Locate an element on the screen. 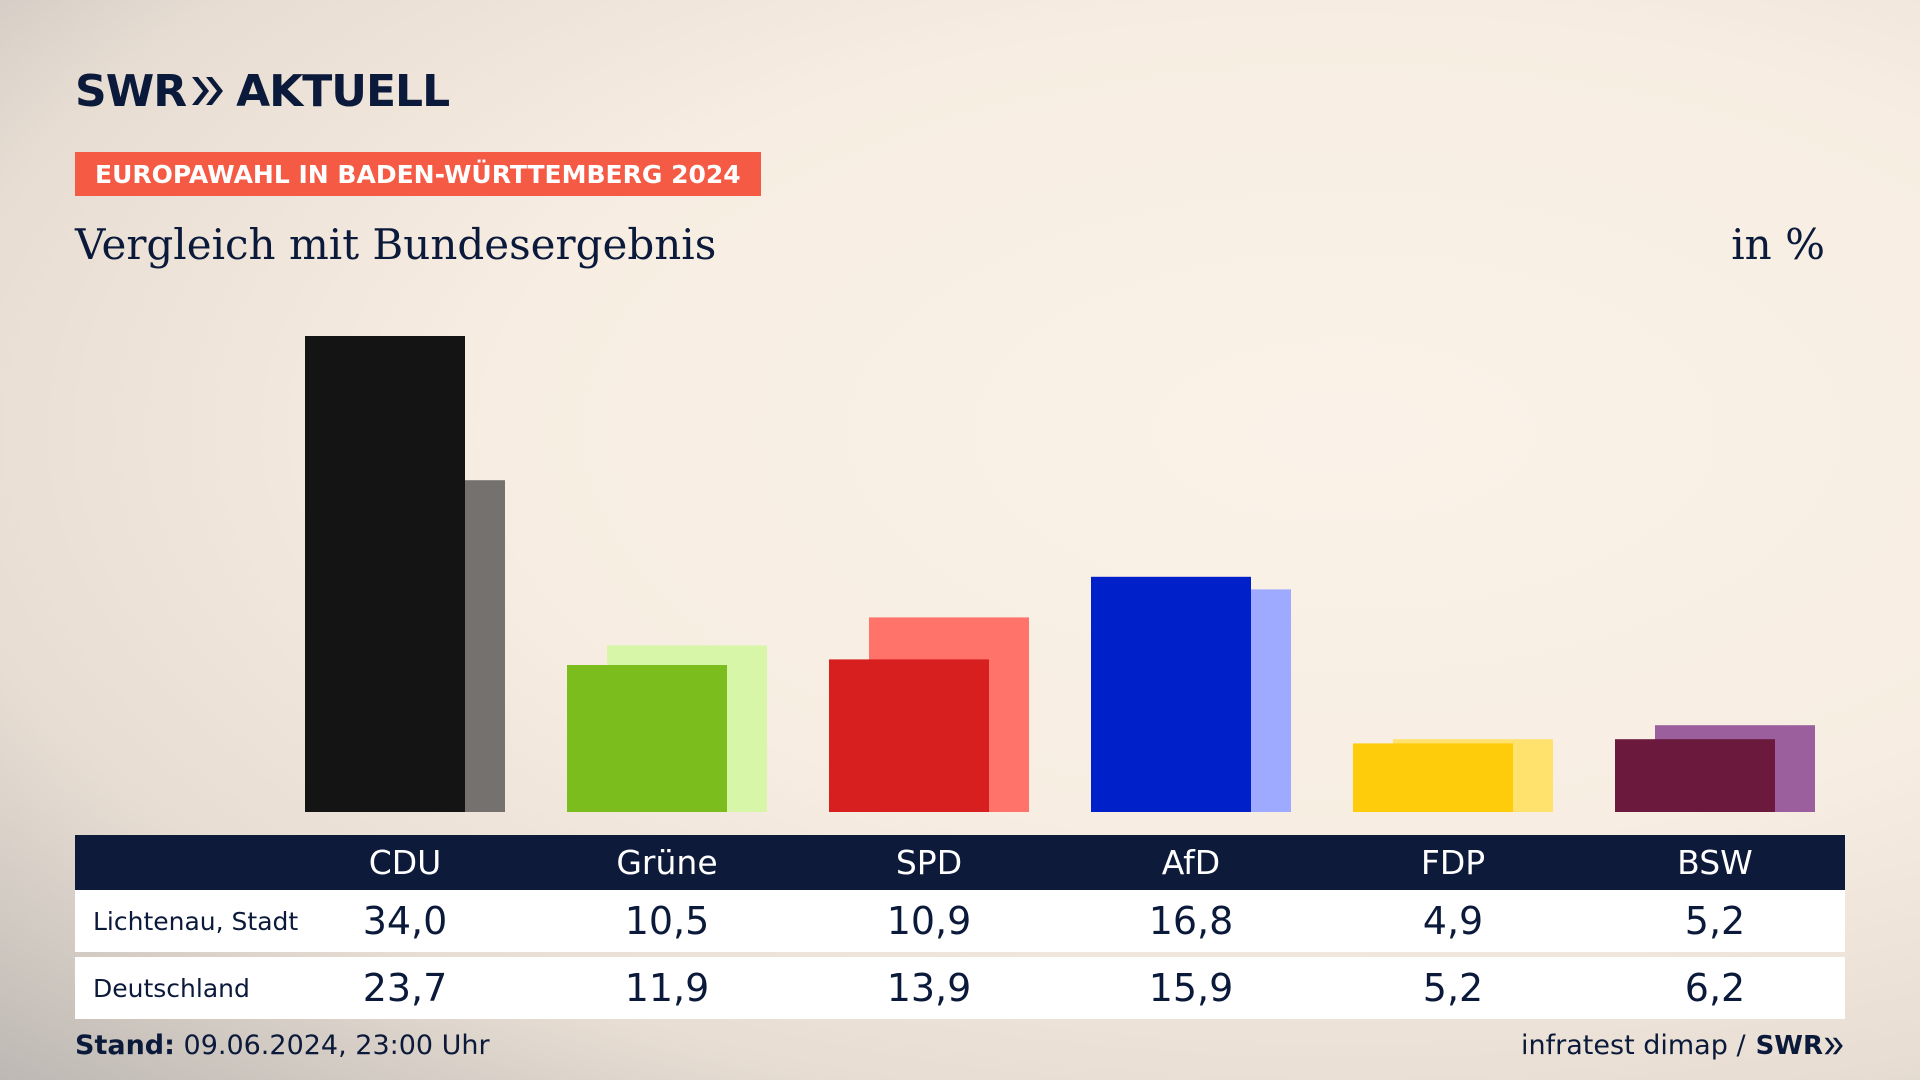 The image size is (1920, 1080). table-header: CDU Grüne SPD AfD FDP BSW is located at coordinates (960, 862).